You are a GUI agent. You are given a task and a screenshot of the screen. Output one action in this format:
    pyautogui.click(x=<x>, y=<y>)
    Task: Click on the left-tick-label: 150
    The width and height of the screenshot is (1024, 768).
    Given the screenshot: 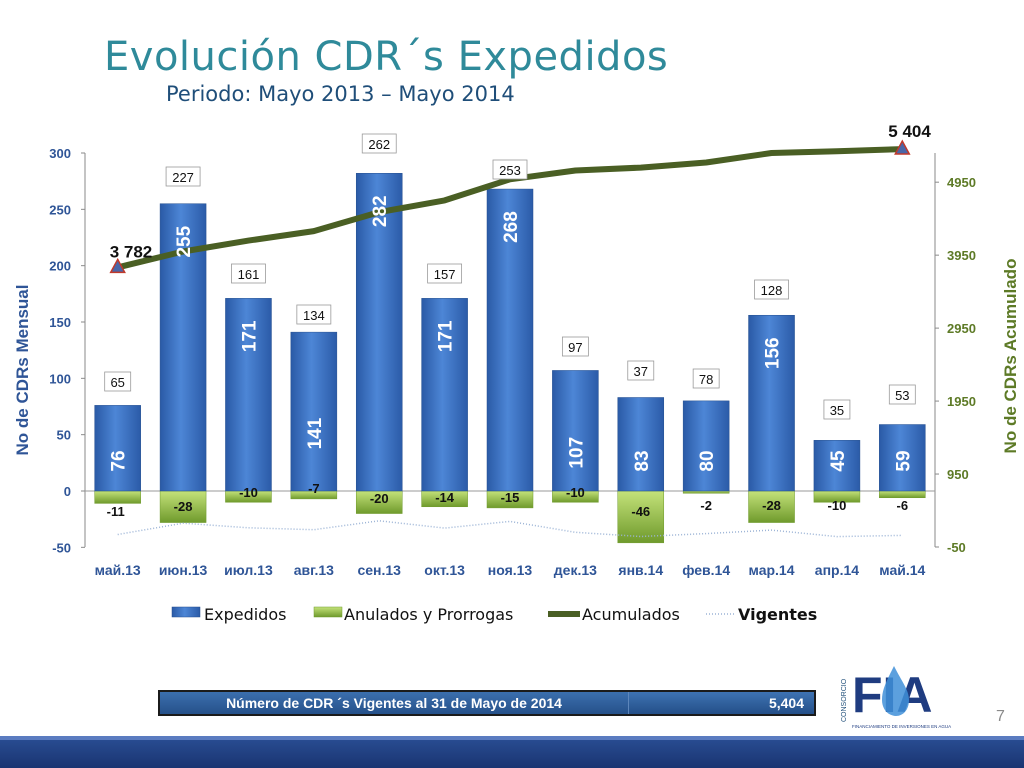 What is the action you would take?
    pyautogui.click(x=60, y=322)
    